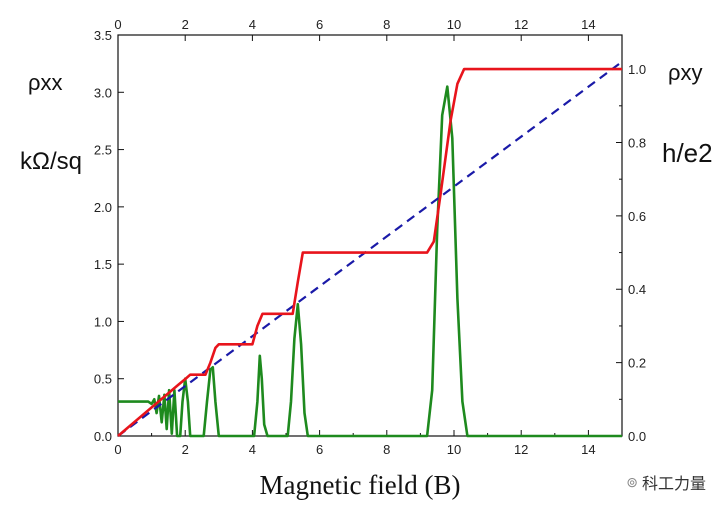 The height and width of the screenshot is (510, 720). I want to click on x-tick-label-top: 2, so click(185, 24).